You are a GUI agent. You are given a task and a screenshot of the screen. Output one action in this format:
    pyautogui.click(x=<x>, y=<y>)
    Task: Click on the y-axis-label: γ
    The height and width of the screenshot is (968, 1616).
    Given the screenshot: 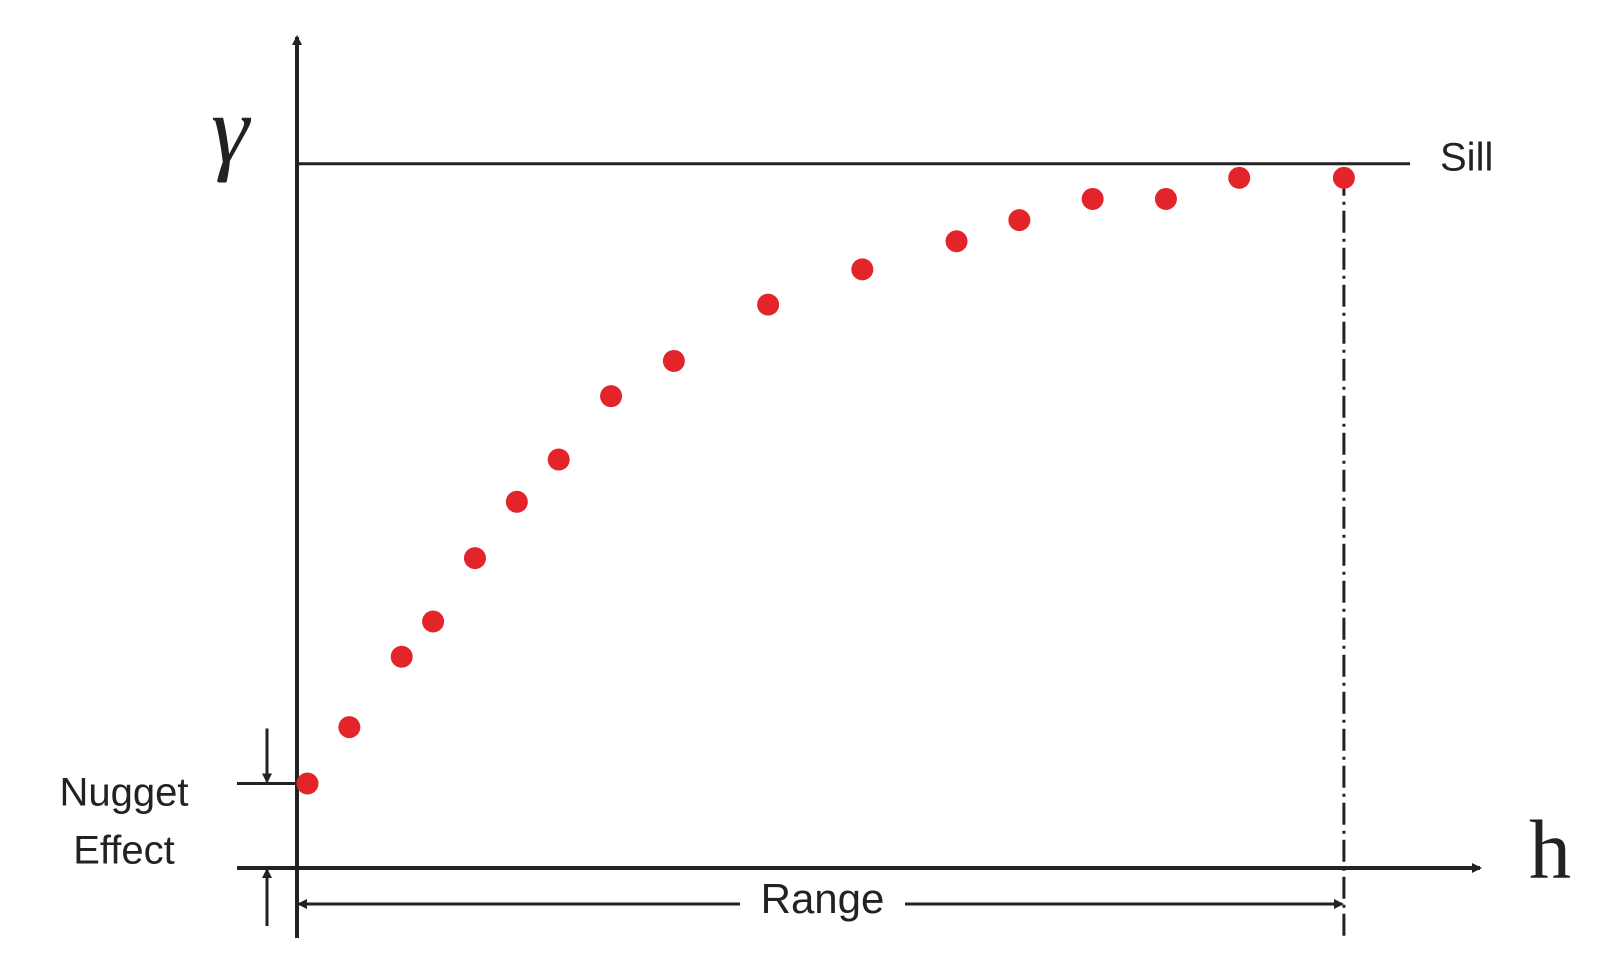 What is the action you would take?
    pyautogui.click(x=231, y=129)
    